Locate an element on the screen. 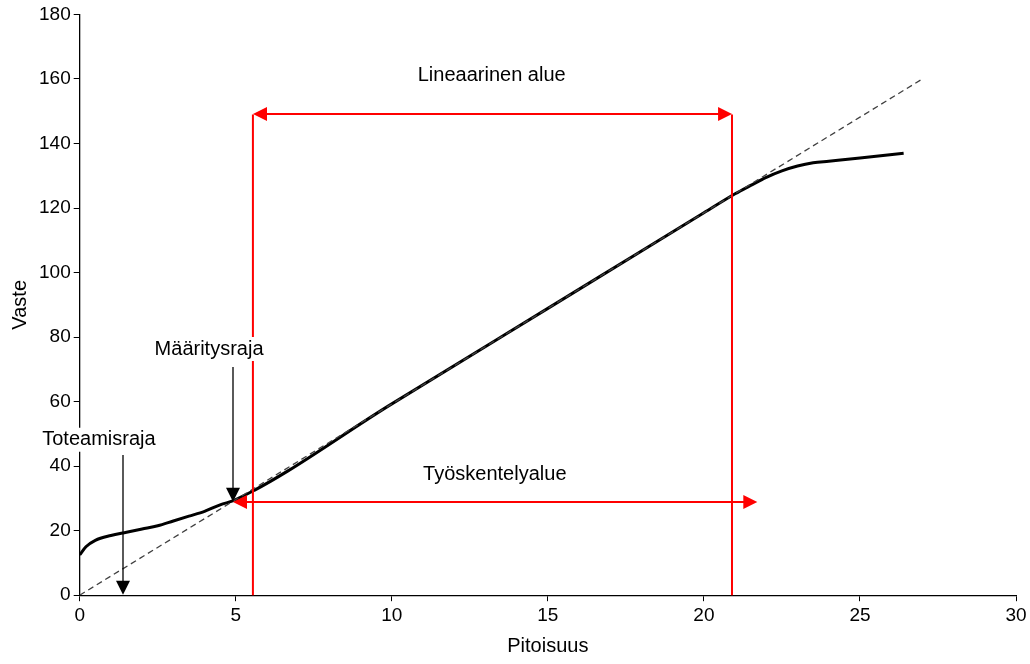  x-tick-label: 30 is located at coordinates (1016, 614).